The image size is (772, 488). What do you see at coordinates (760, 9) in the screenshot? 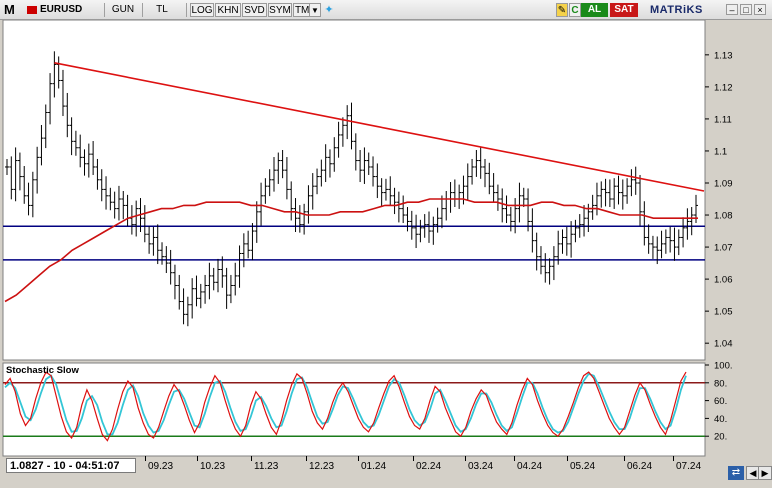
I see `close-icon: ×` at bounding box center [760, 9].